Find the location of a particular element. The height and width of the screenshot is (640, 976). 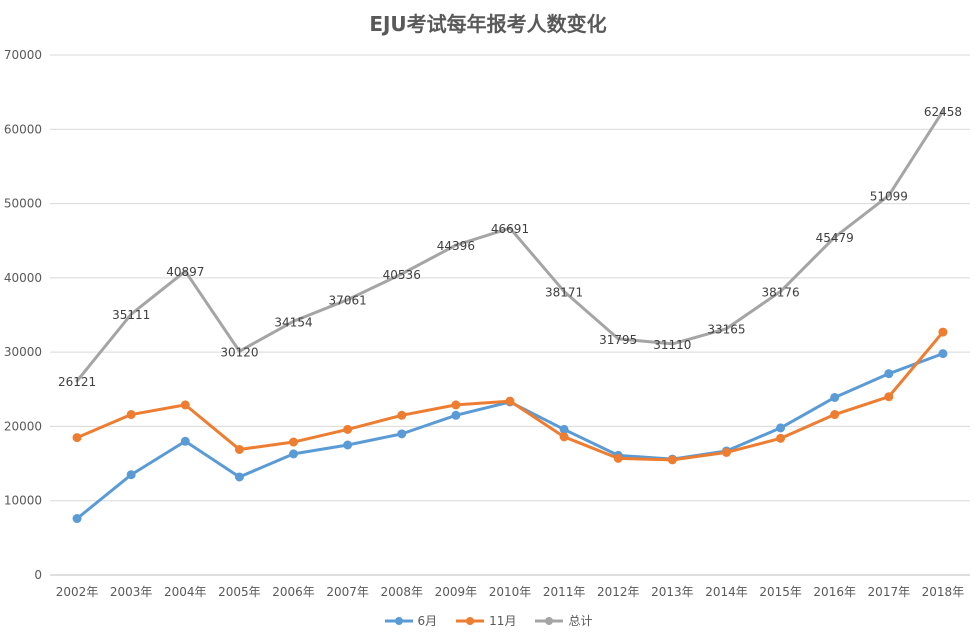

y-tick-label: 10000 is located at coordinates (23, 501).